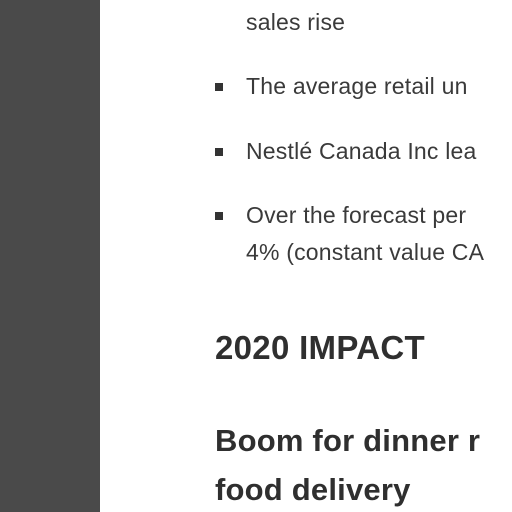  What do you see at coordinates (320, 347) in the screenshot?
I see `section-heading-2020-impact: 2020 IMPACT` at bounding box center [320, 347].